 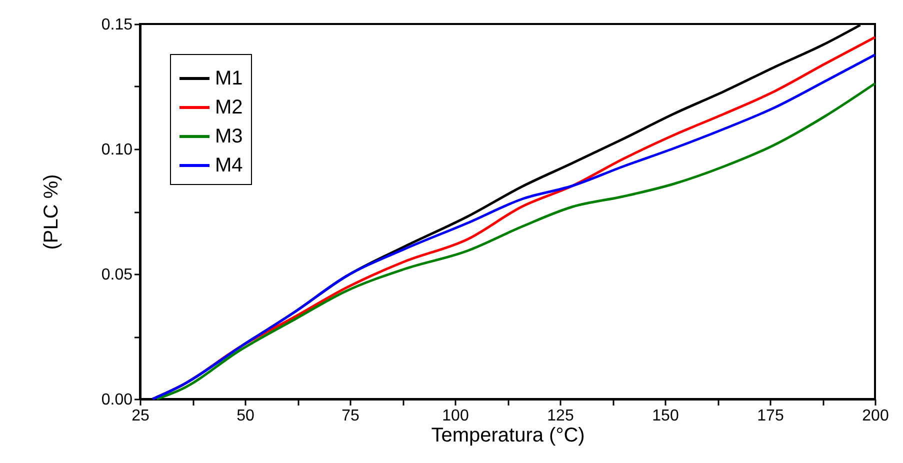 I want to click on x-tick-label: 175, so click(x=770, y=416).